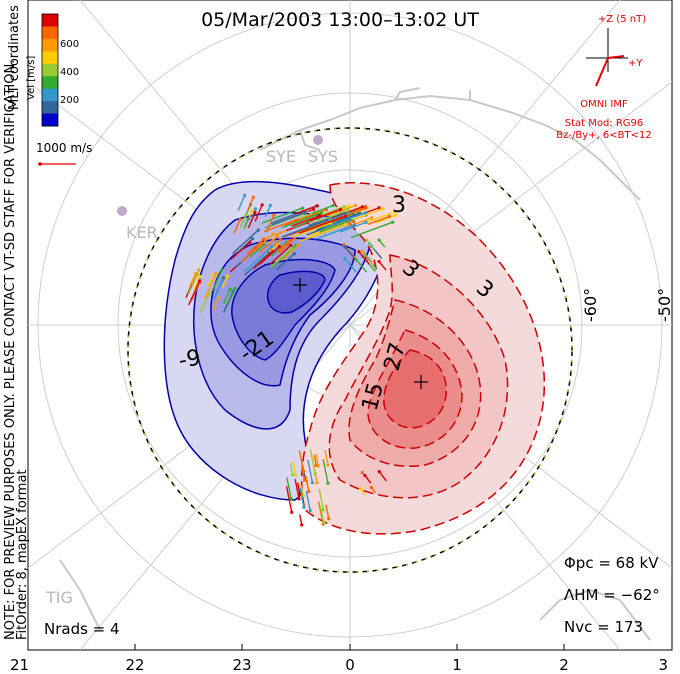  Describe the element at coordinates (31, 78) in the screenshot. I see `colorbar-label: Vel [m/s]` at that location.